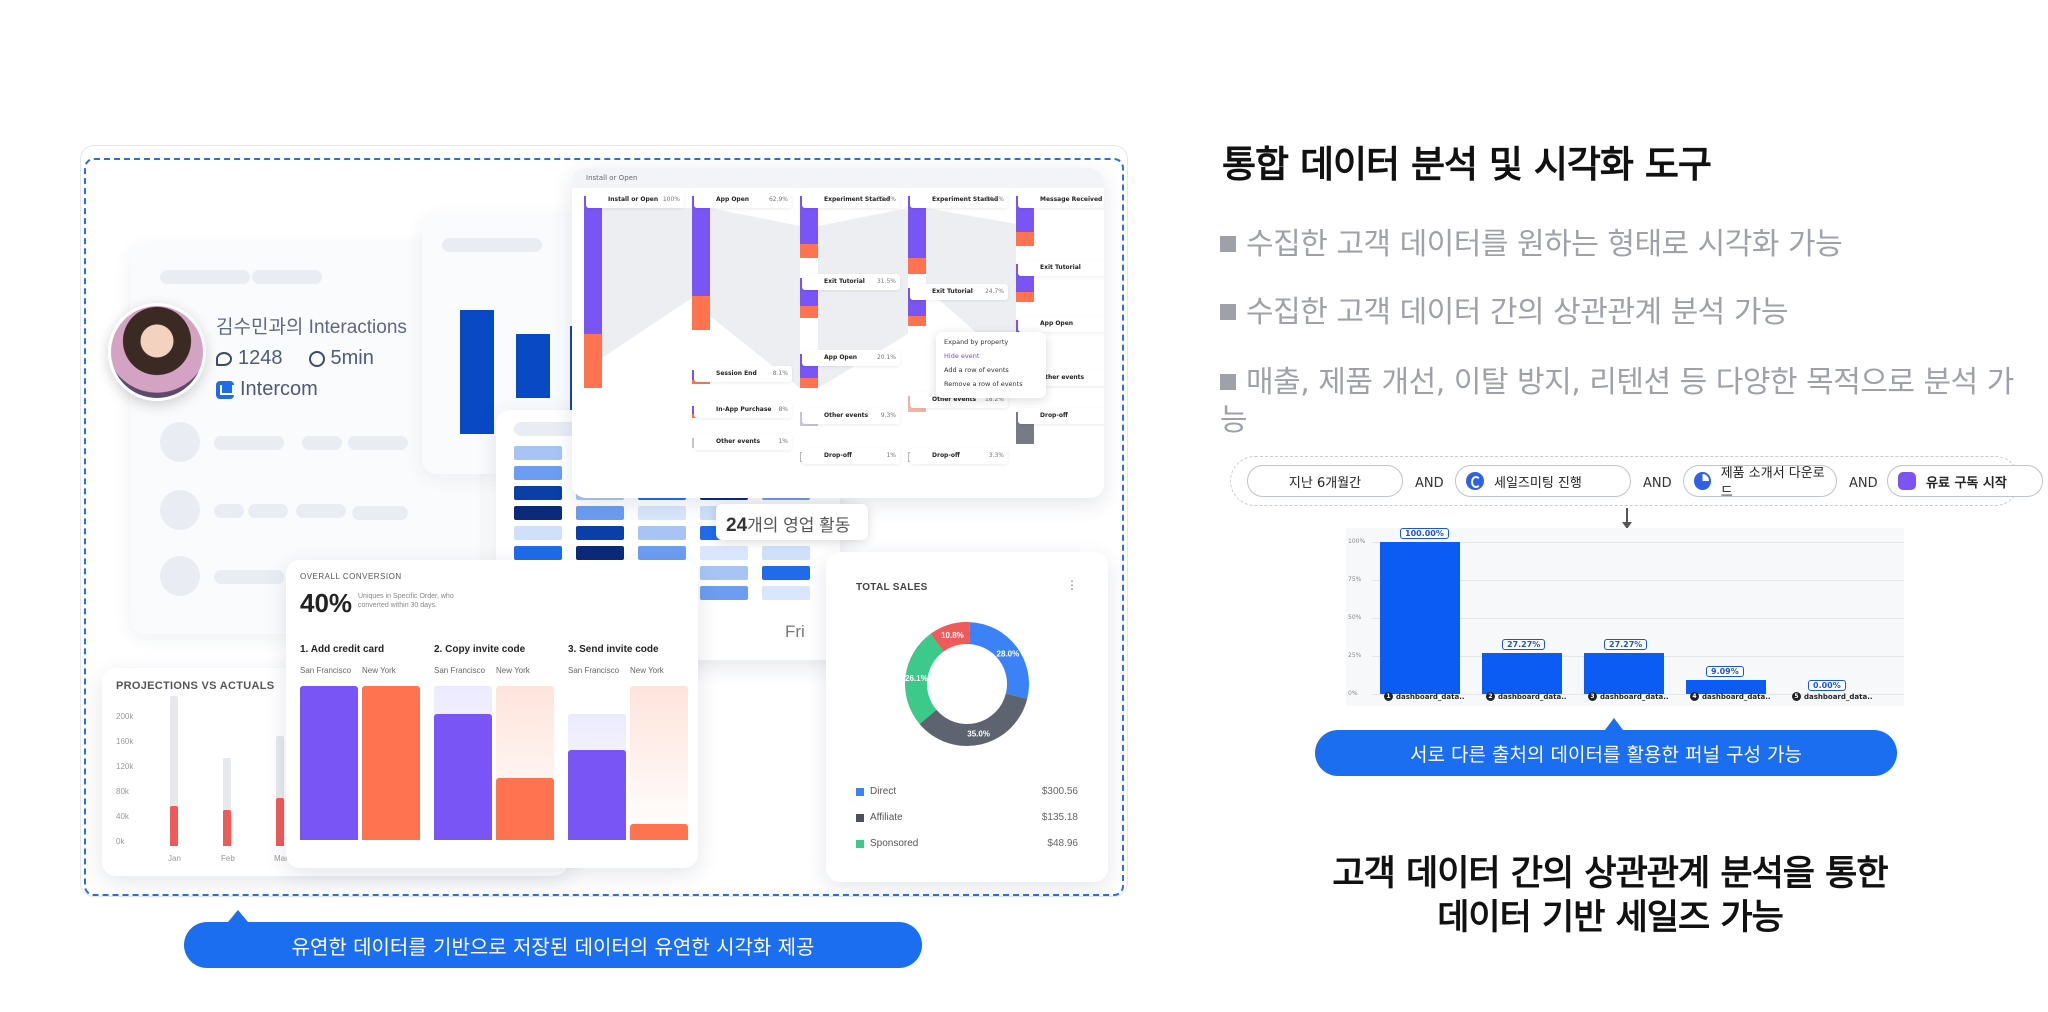 The width and height of the screenshot is (2048, 1012). What do you see at coordinates (962, 356) in the screenshot?
I see `menu-item-hide: Hide event` at bounding box center [962, 356].